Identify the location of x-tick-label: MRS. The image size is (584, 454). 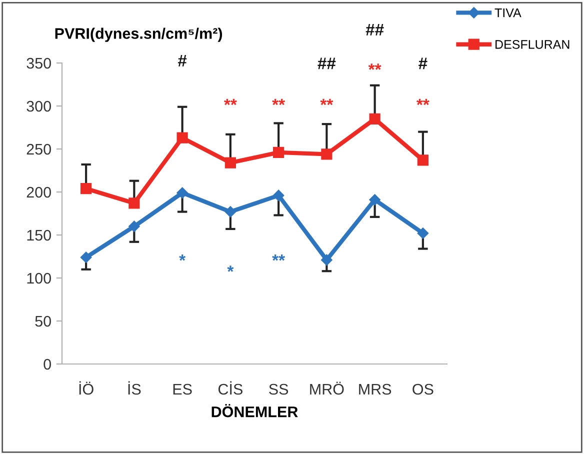
(375, 389).